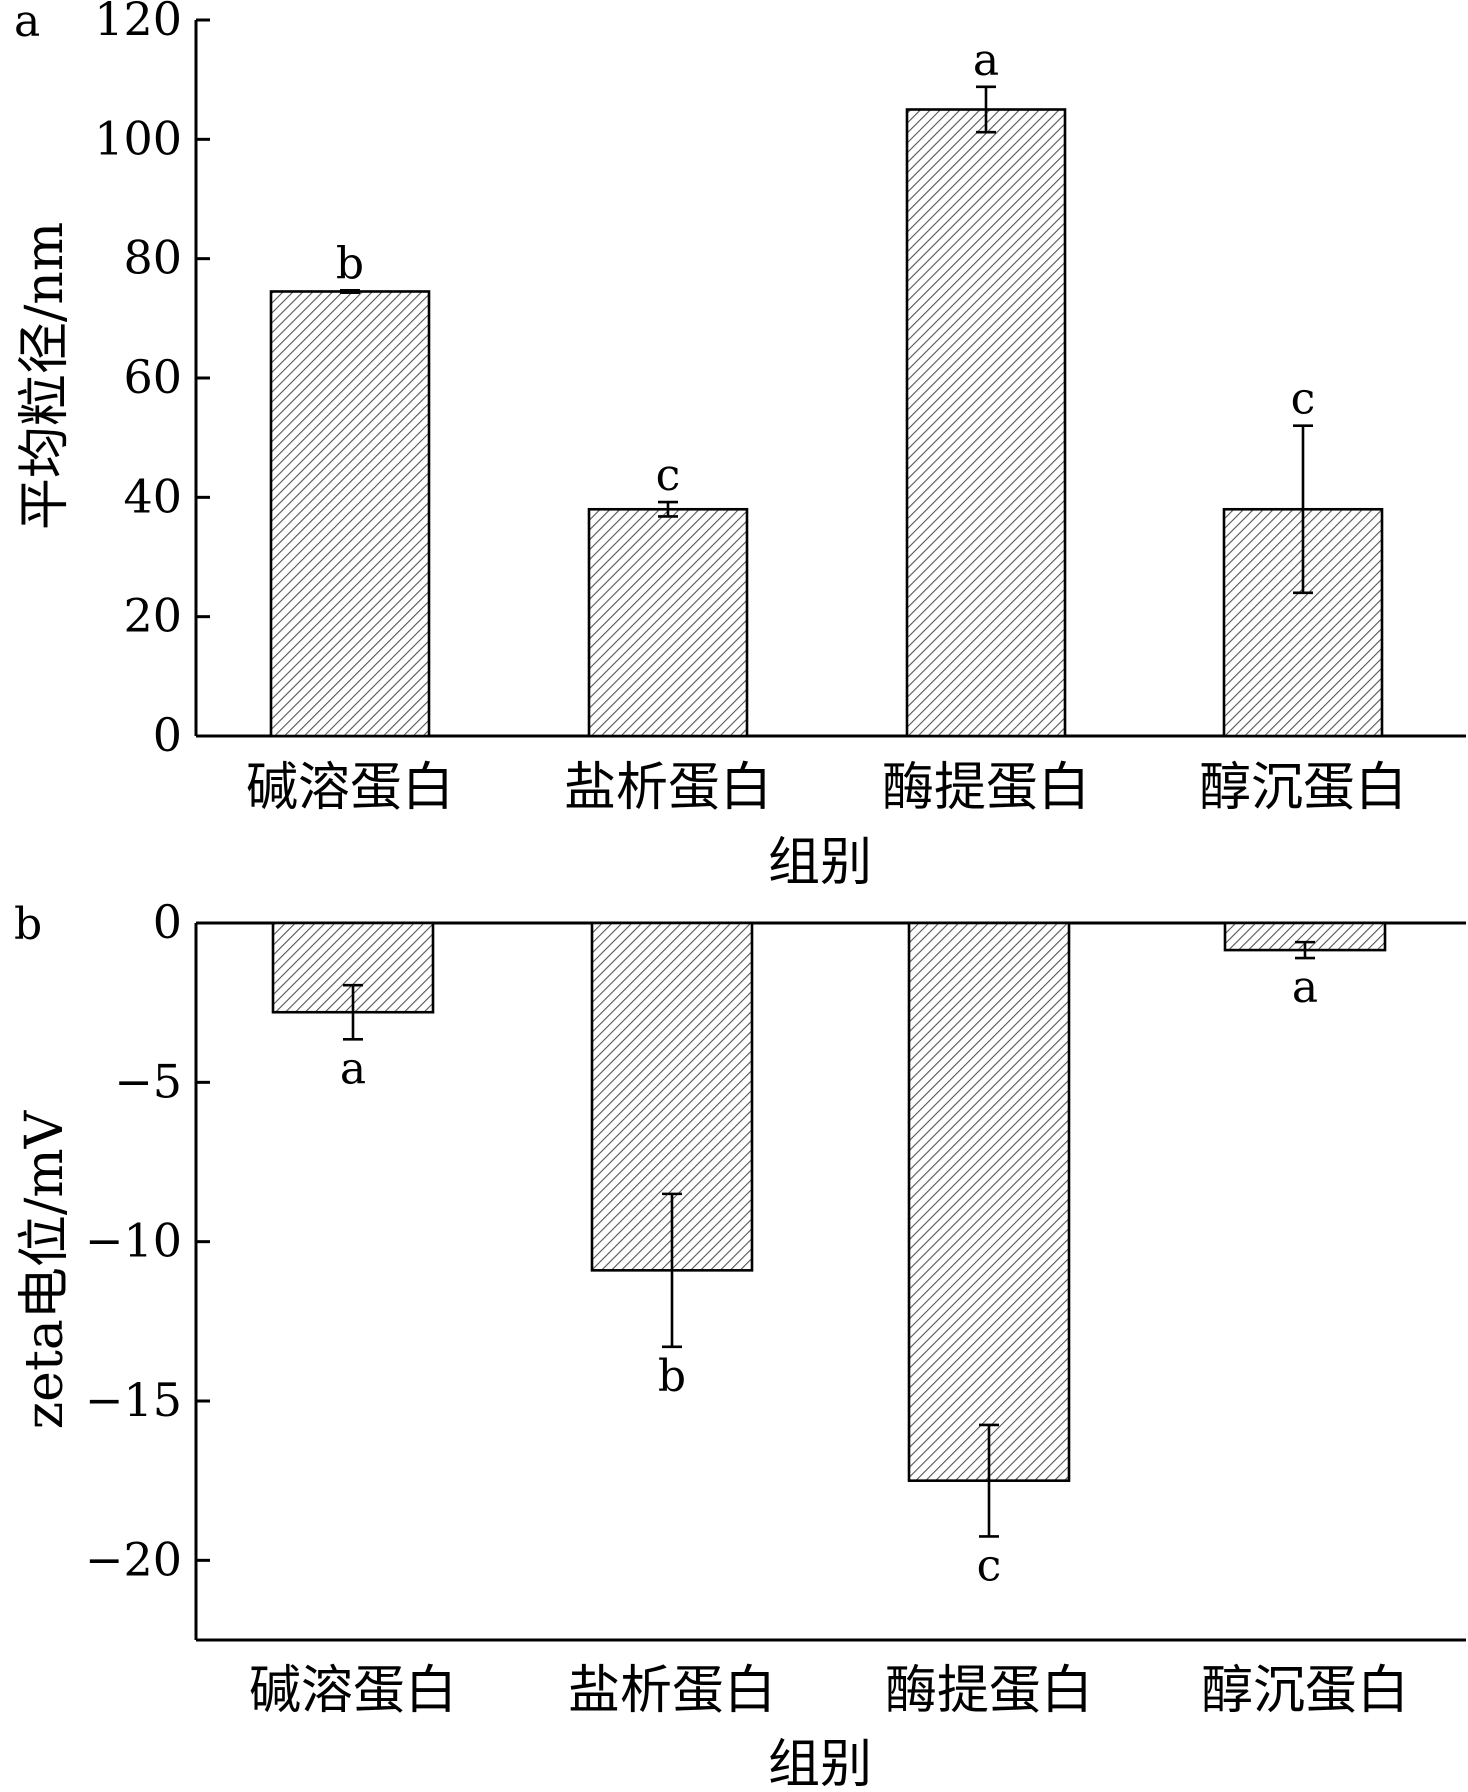 This screenshot has width=1468, height=1792. I want to click on panel-a-y-tick-label: 60, so click(152, 377).